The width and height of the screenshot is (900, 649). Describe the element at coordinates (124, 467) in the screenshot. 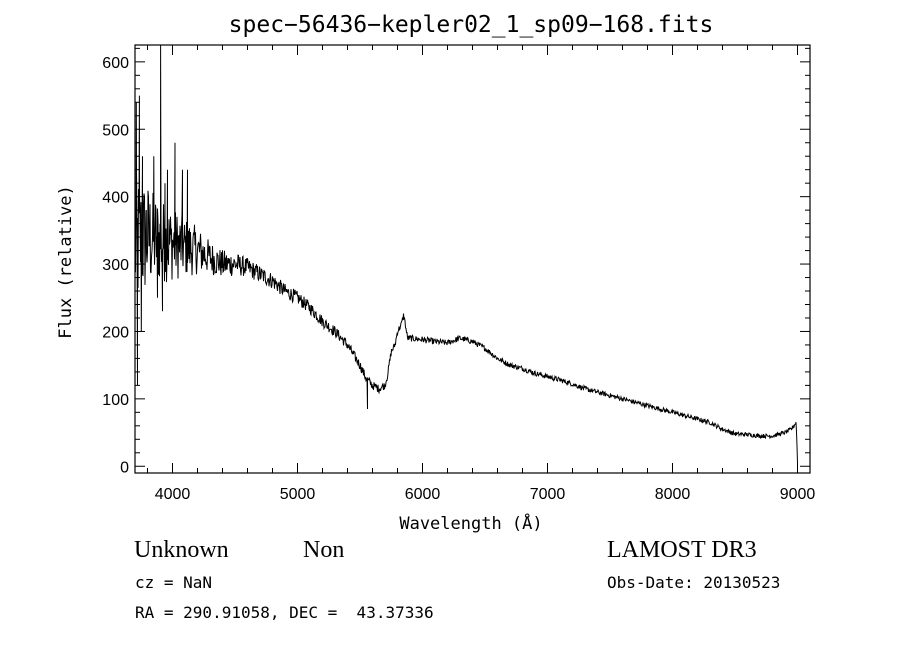

I see `y-tick-label-0: 0` at that location.